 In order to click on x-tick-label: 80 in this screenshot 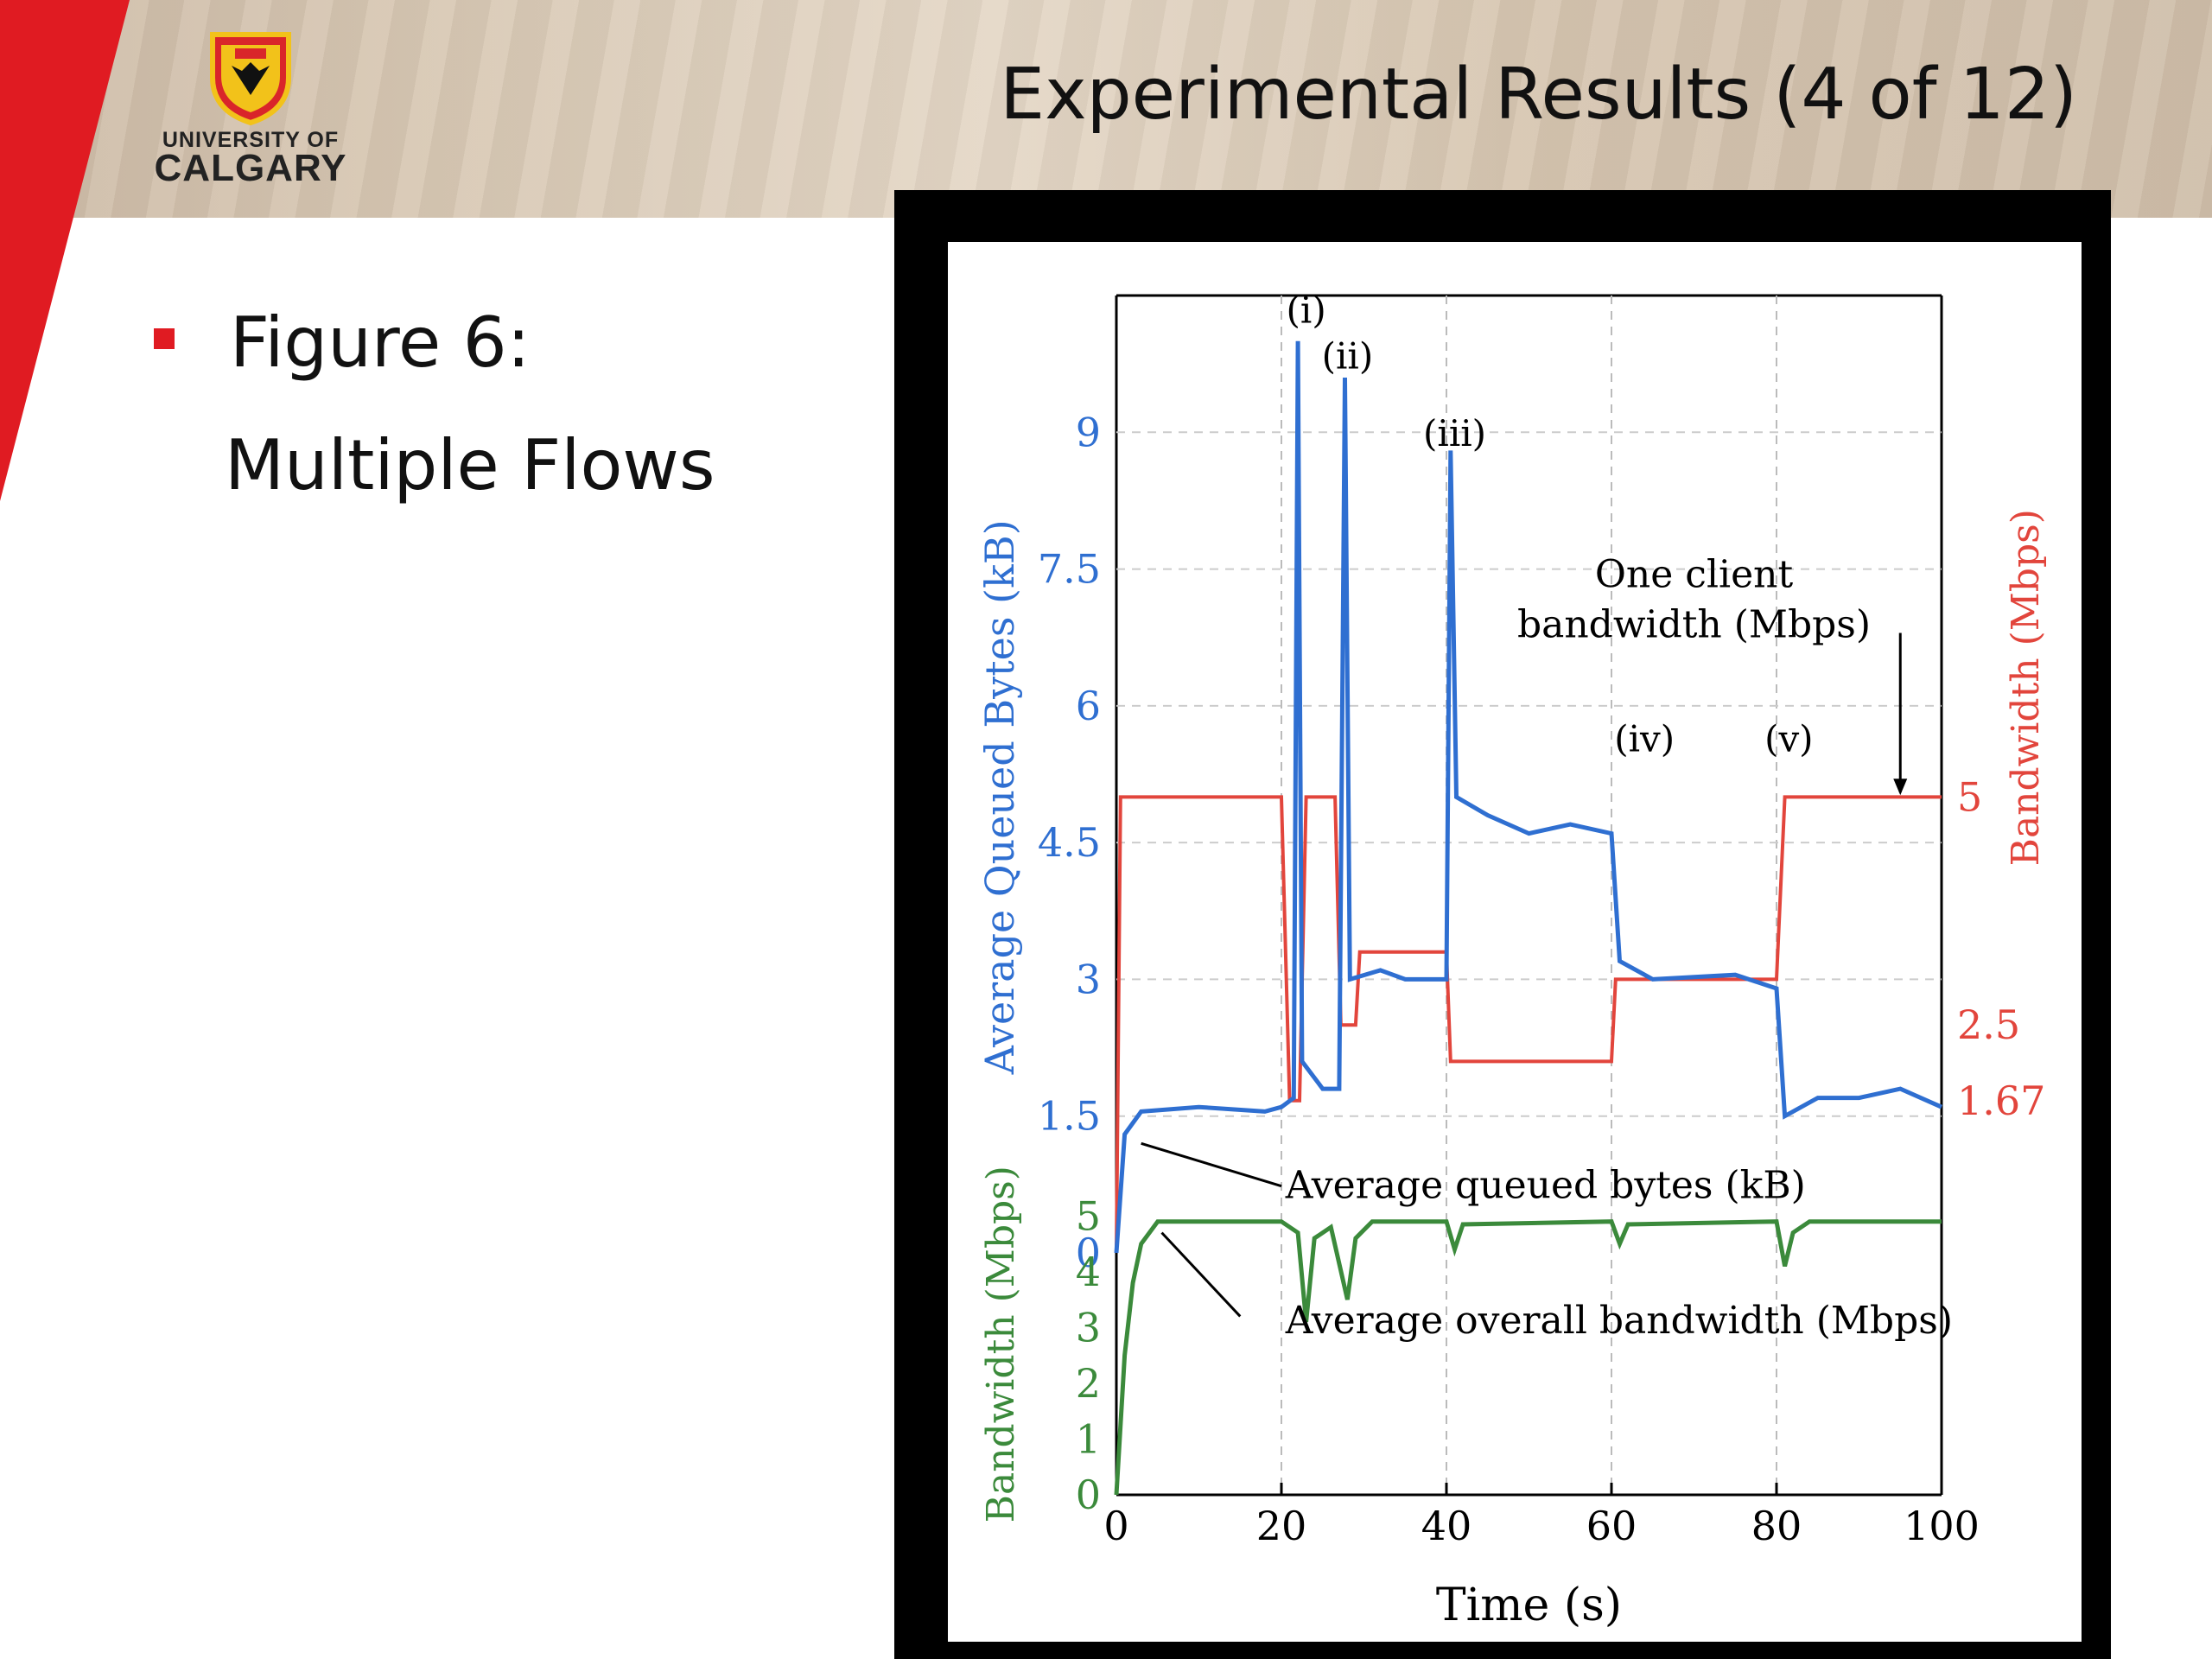, I will do `click(1776, 1526)`.